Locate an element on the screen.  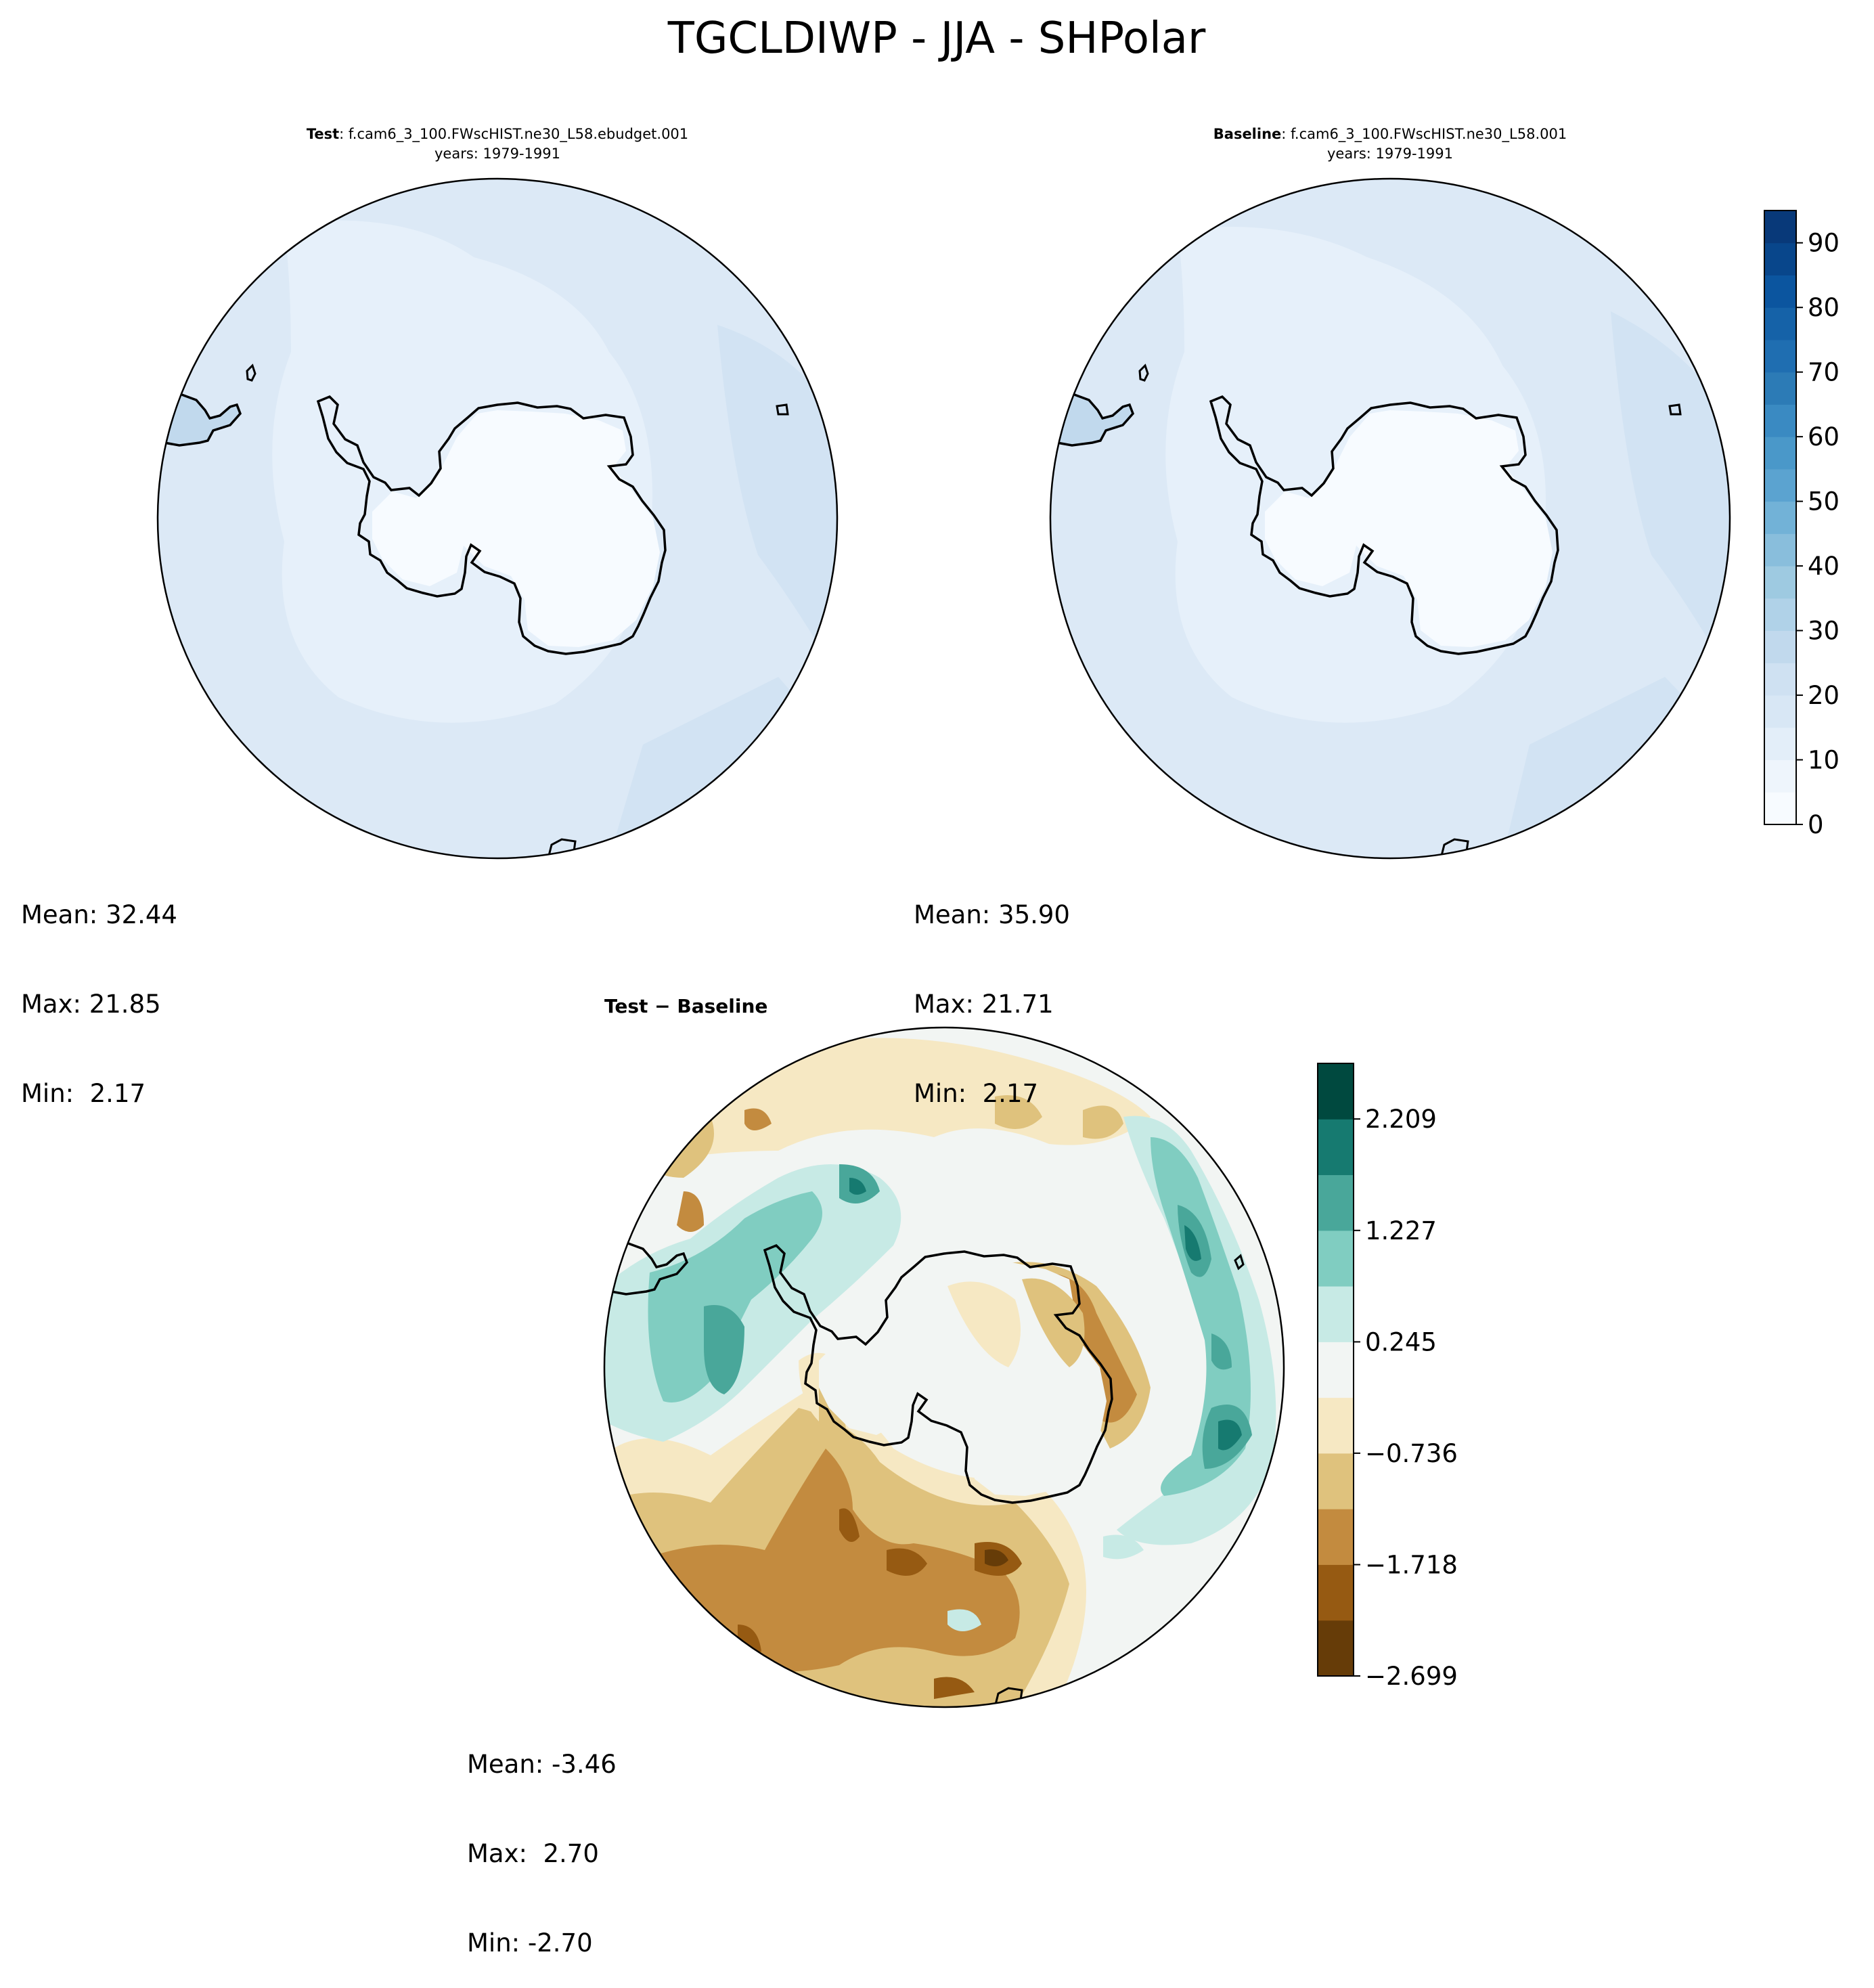
diff-mean: Mean: -3.46 is located at coordinates (542, 1764).